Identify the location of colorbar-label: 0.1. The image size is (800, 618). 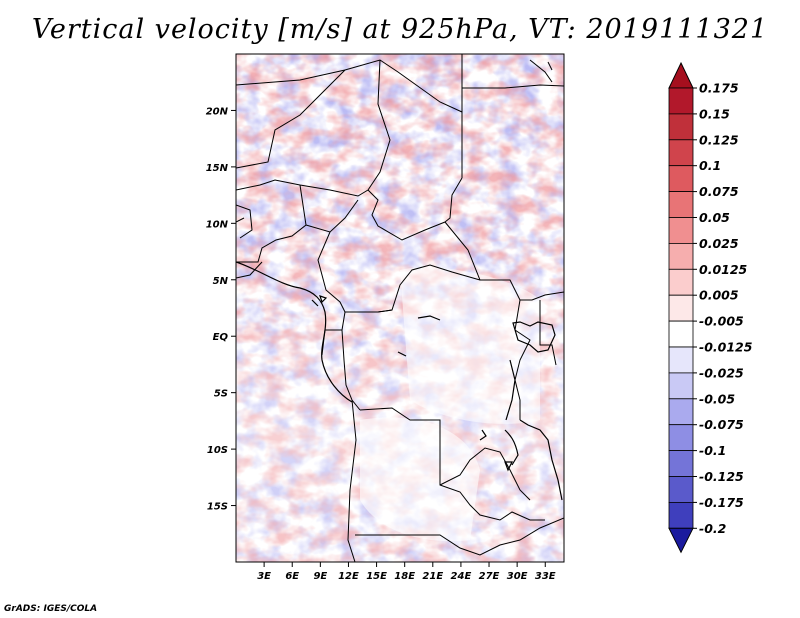
(710, 165).